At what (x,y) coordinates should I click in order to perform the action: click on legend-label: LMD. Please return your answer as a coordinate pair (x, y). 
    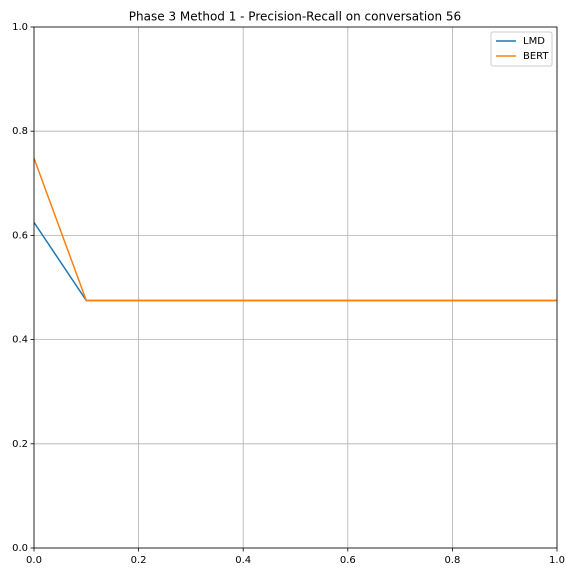
    Looking at the image, I should click on (534, 41).